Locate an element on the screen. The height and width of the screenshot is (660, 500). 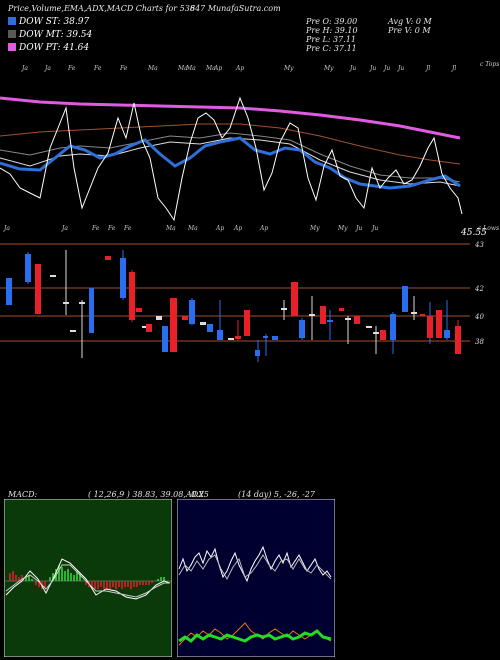
adx-panel is located at coordinates (256, 578).